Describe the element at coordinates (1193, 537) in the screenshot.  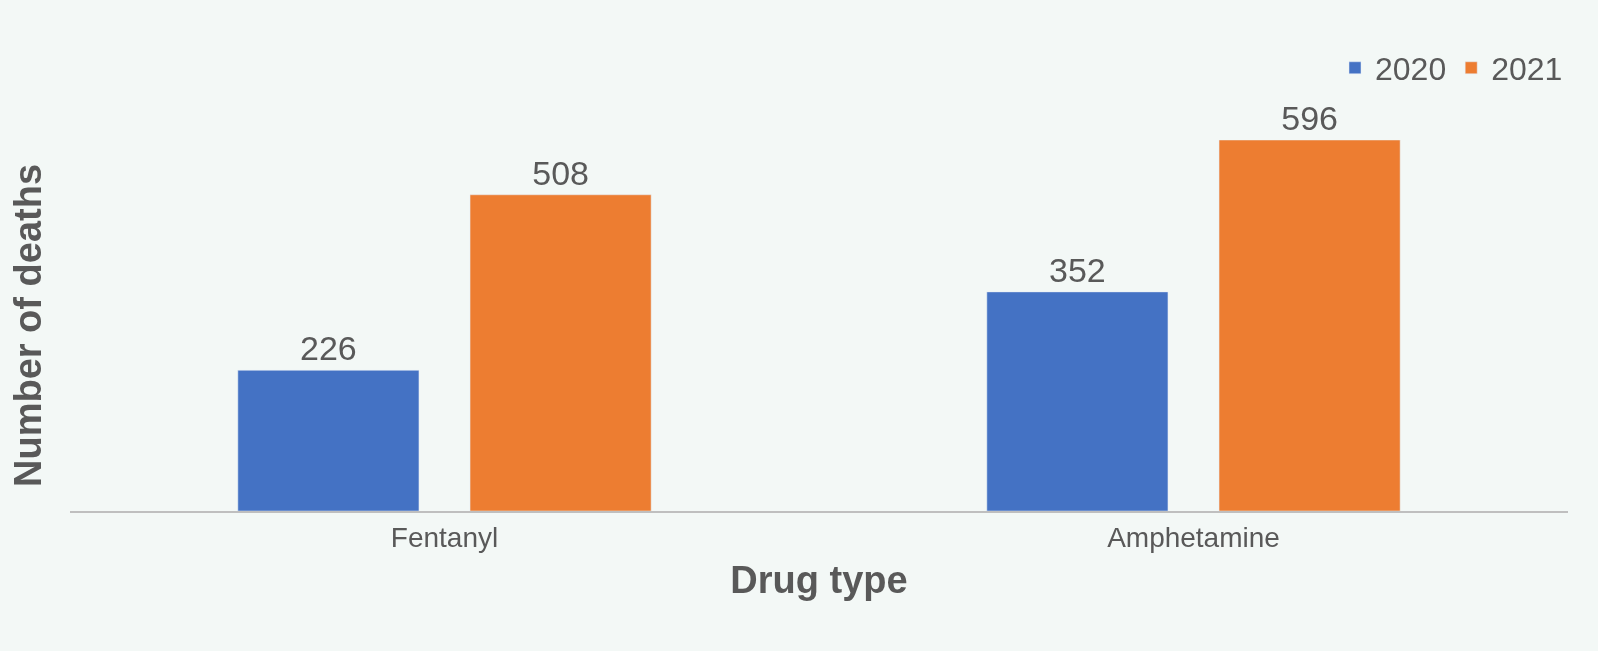
I see `x-tick-label: Amphetamine` at that location.